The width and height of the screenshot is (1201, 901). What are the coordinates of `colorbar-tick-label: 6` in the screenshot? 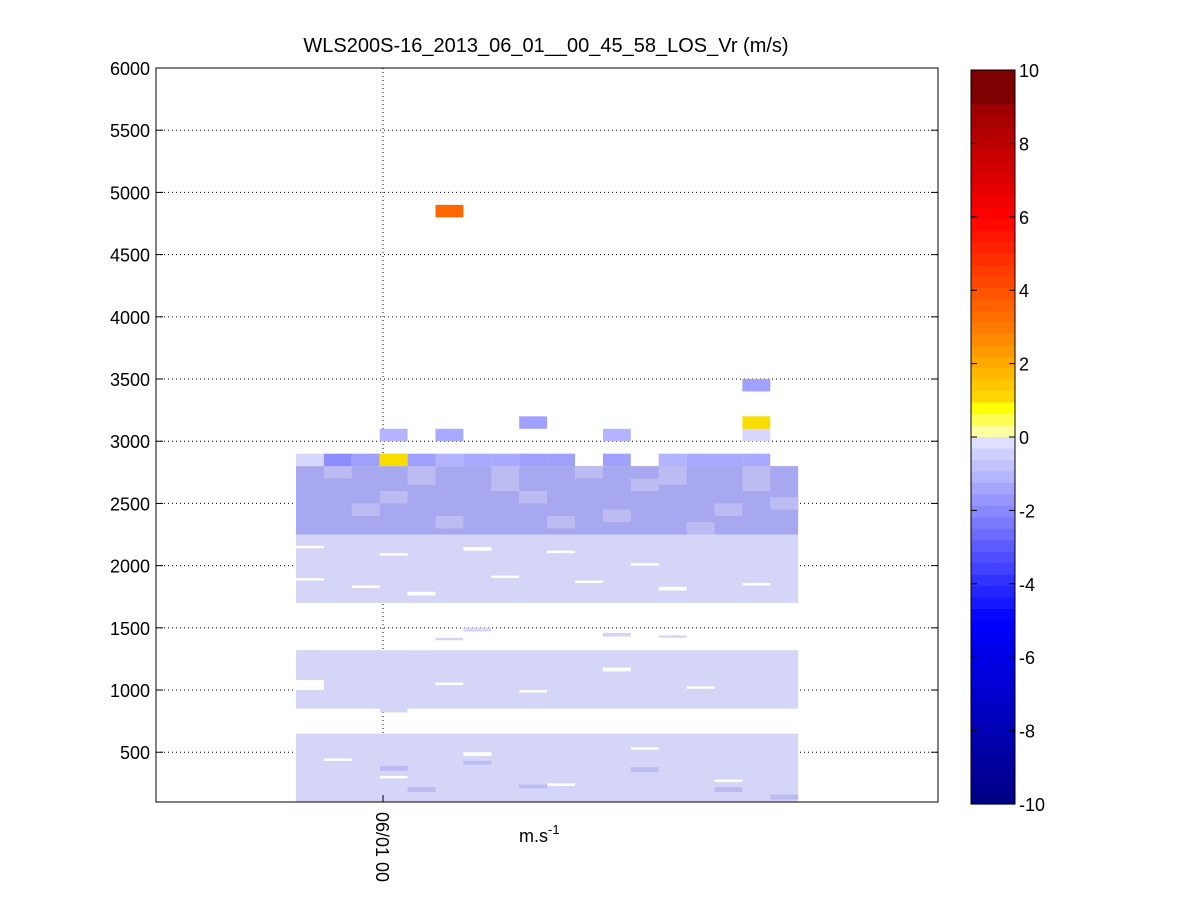 It's located at (1024, 218).